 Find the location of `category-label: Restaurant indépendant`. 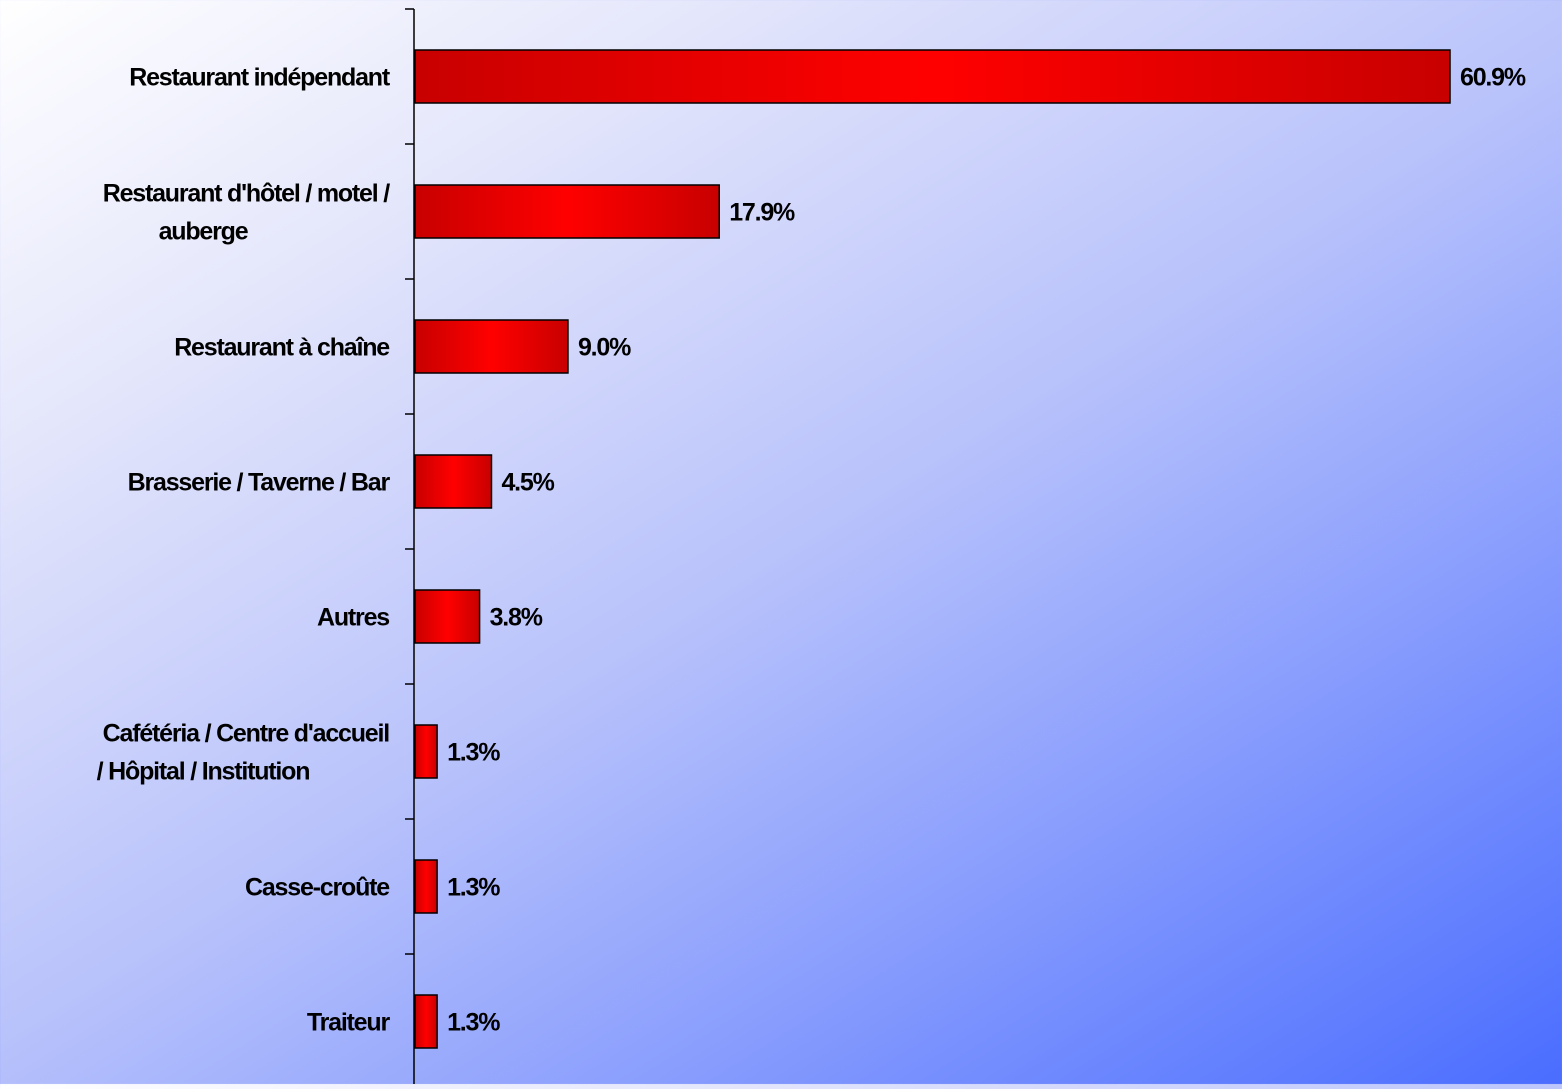

category-label: Restaurant indépendant is located at coordinates (260, 78).